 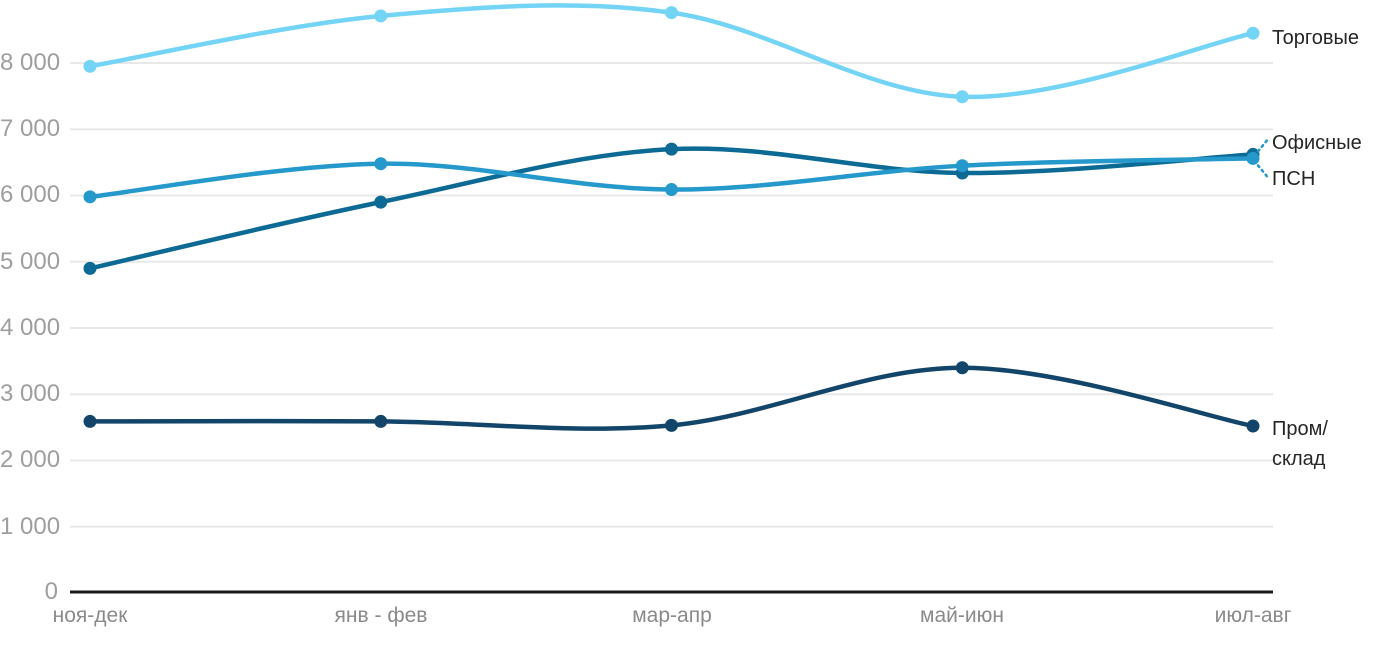 I want to click on x-axis-tick-label: янв - фев, so click(x=381, y=615).